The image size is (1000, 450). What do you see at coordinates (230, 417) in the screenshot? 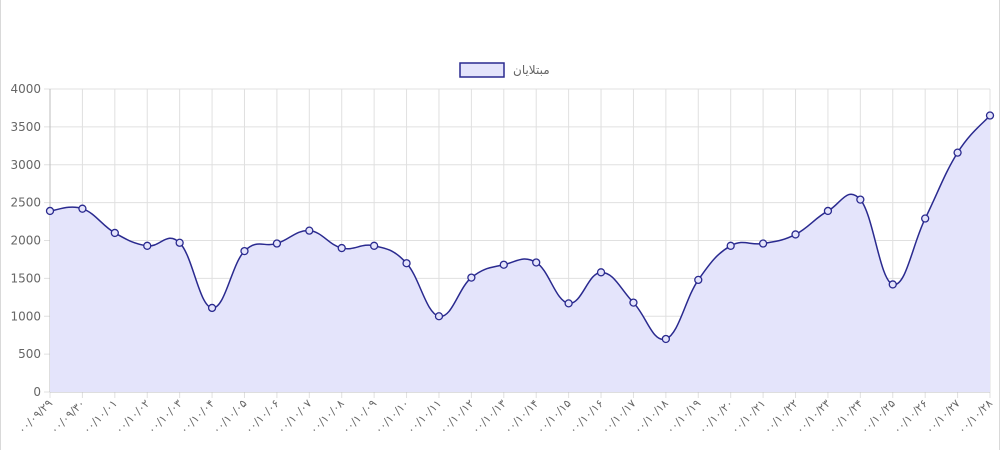
I see `x-tick-label: ۰۰/۱۰/۰۵` at bounding box center [230, 417].